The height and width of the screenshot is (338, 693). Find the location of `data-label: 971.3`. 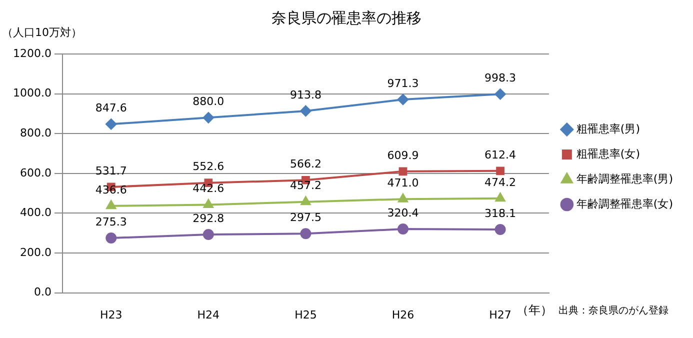

data-label: 971.3 is located at coordinates (403, 83).